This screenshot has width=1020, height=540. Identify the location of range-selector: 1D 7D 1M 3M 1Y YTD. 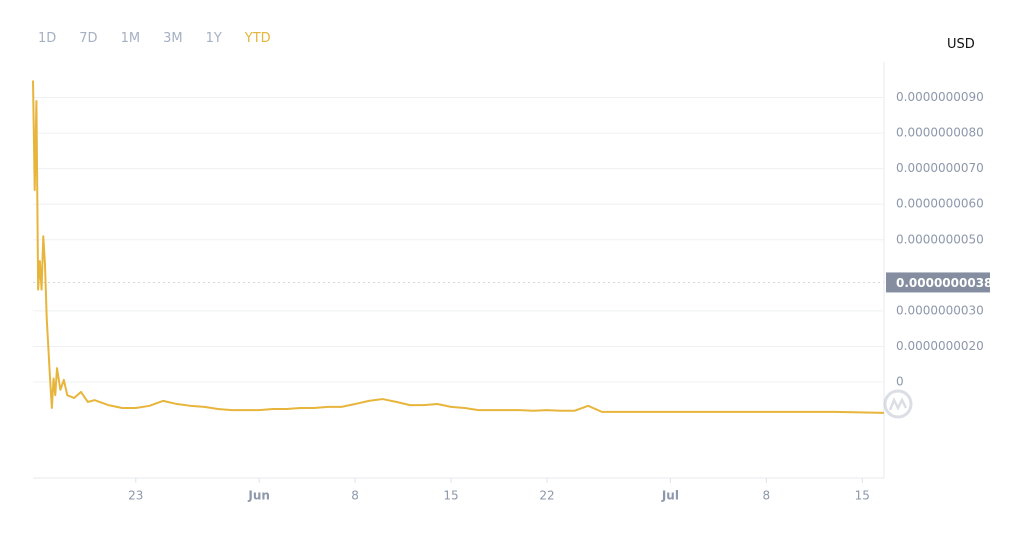
(166, 38).